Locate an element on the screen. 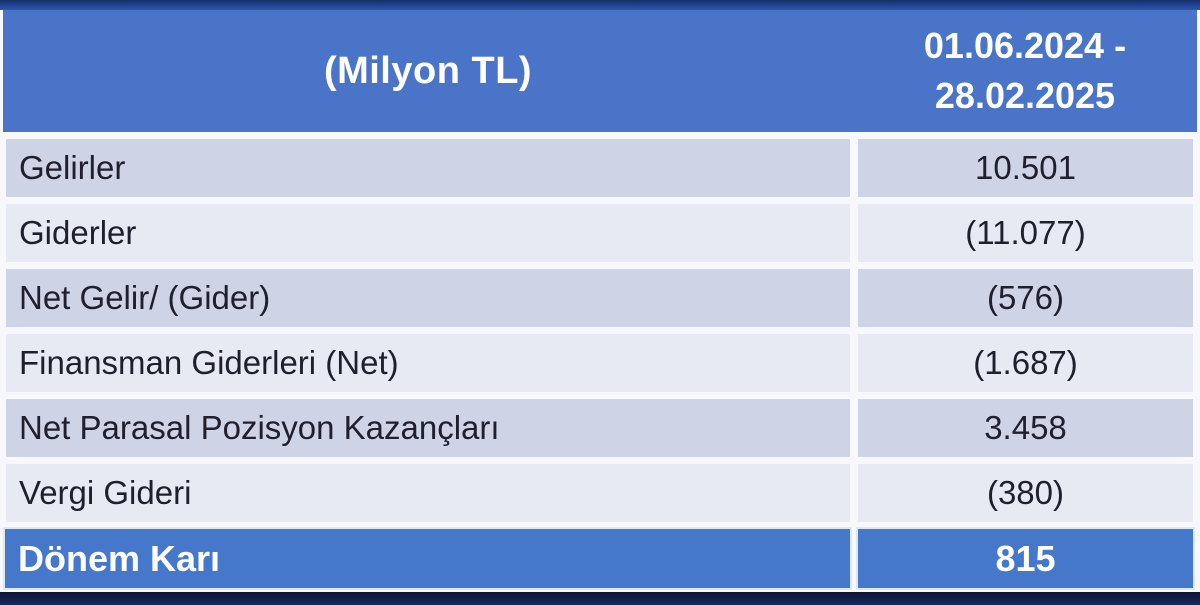 This screenshot has height=605, width=1200. row-label: Net Parasal Pozisyon Kazançları is located at coordinates (428, 428).